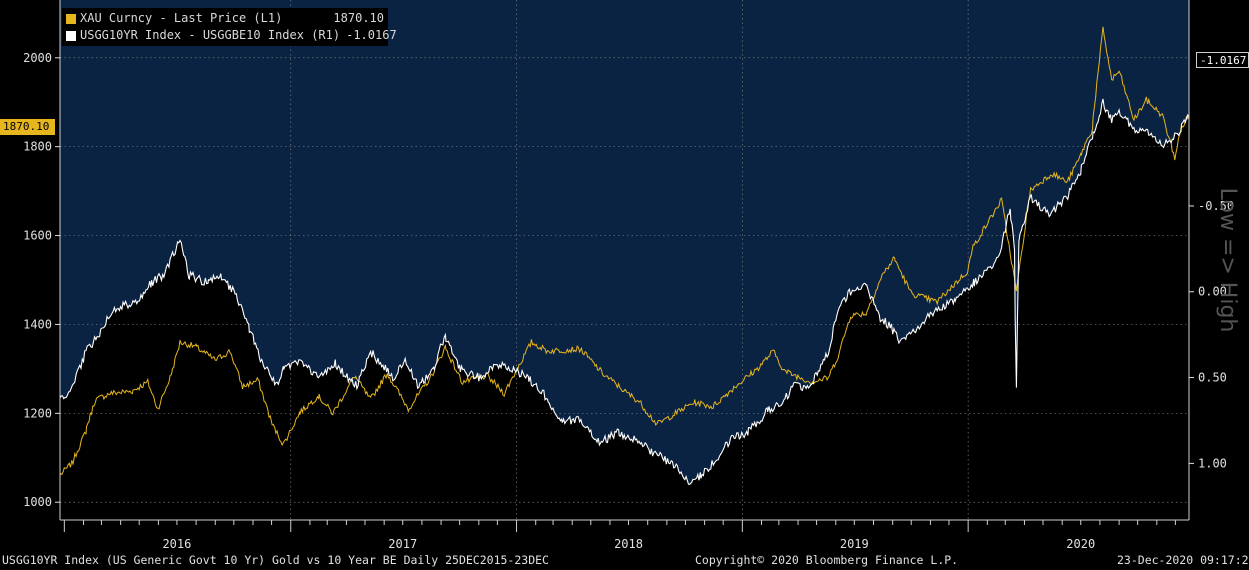  Describe the element at coordinates (1212, 378) in the screenshot. I see `right-tick-label-2: 0.50` at that location.